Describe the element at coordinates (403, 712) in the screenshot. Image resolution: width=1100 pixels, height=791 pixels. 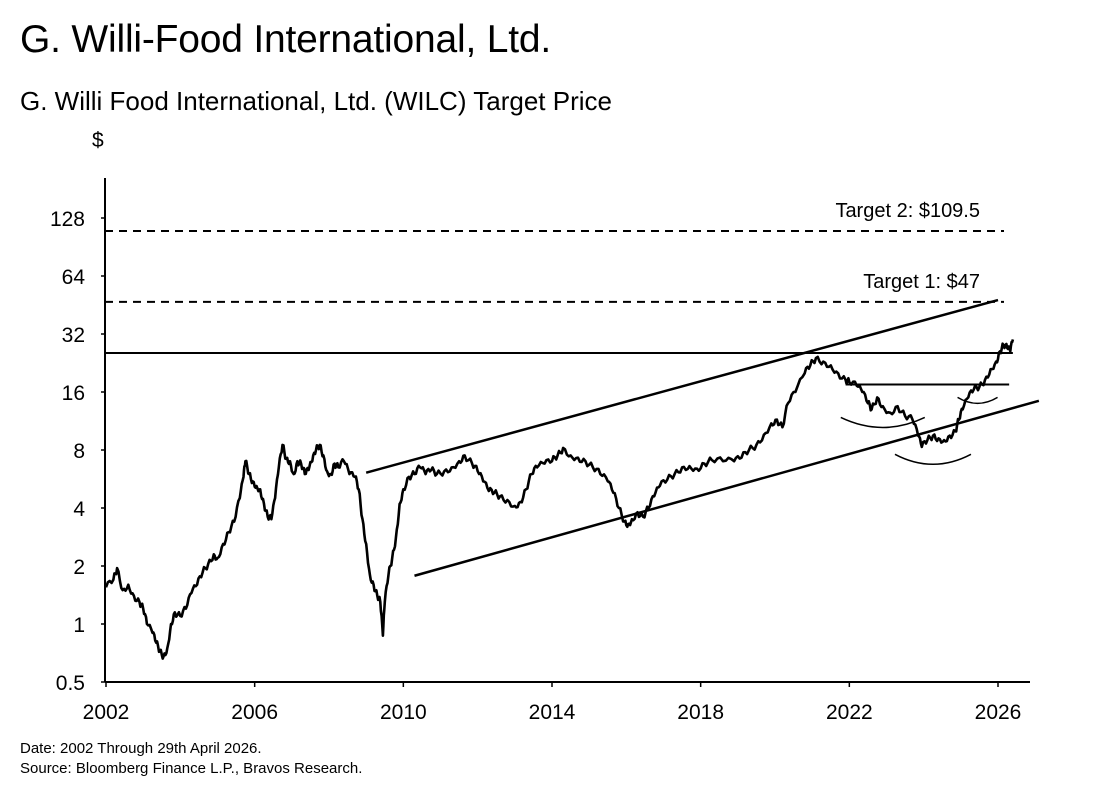
I see `x-tick-label: 2010` at that location.